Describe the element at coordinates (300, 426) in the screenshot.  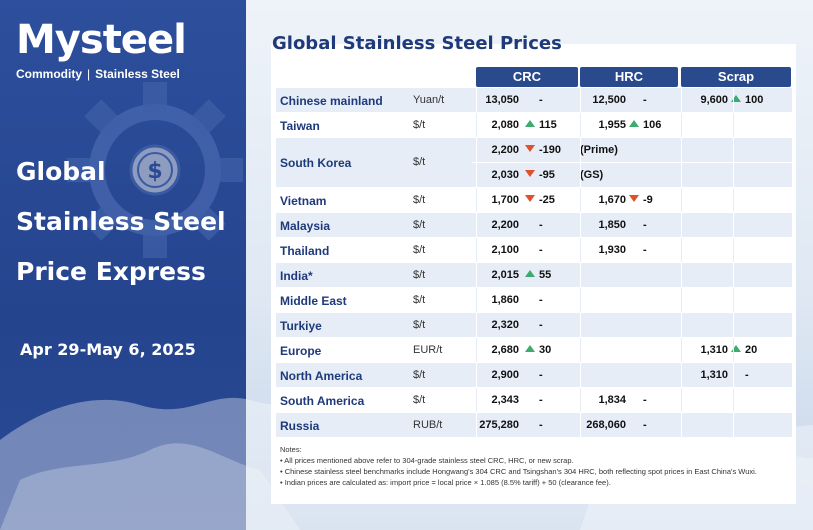
I see `row-country: Russia` at that location.